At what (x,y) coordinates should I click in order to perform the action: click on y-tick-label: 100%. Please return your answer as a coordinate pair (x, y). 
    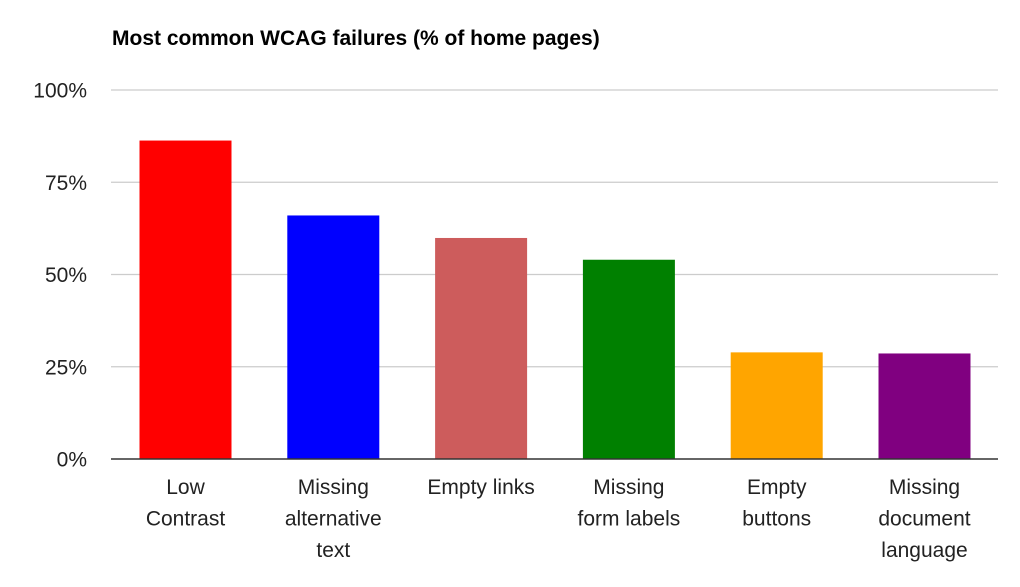
    Looking at the image, I should click on (60, 91).